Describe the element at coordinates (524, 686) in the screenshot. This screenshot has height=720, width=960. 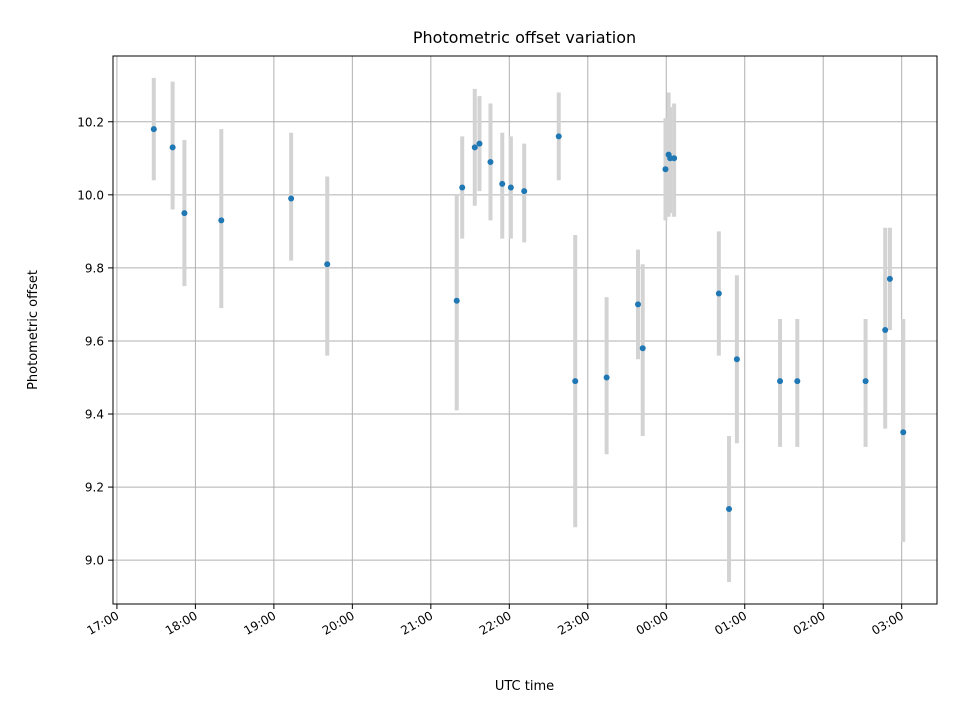
I see `x-axis-label: UTC time` at that location.